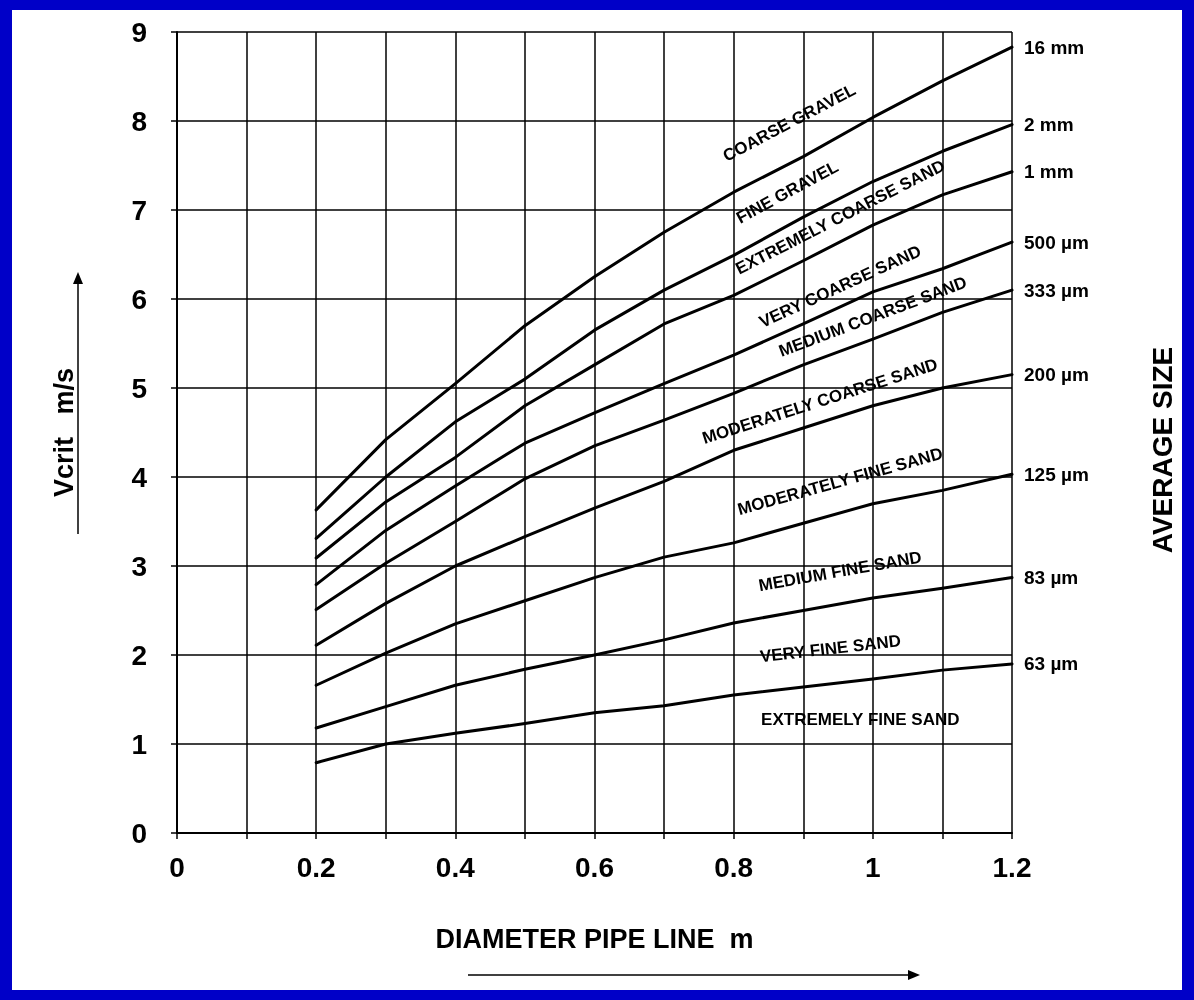 The width and height of the screenshot is (1194, 1000). What do you see at coordinates (1051, 578) in the screenshot?
I see `series-label: 83 µm` at bounding box center [1051, 578].